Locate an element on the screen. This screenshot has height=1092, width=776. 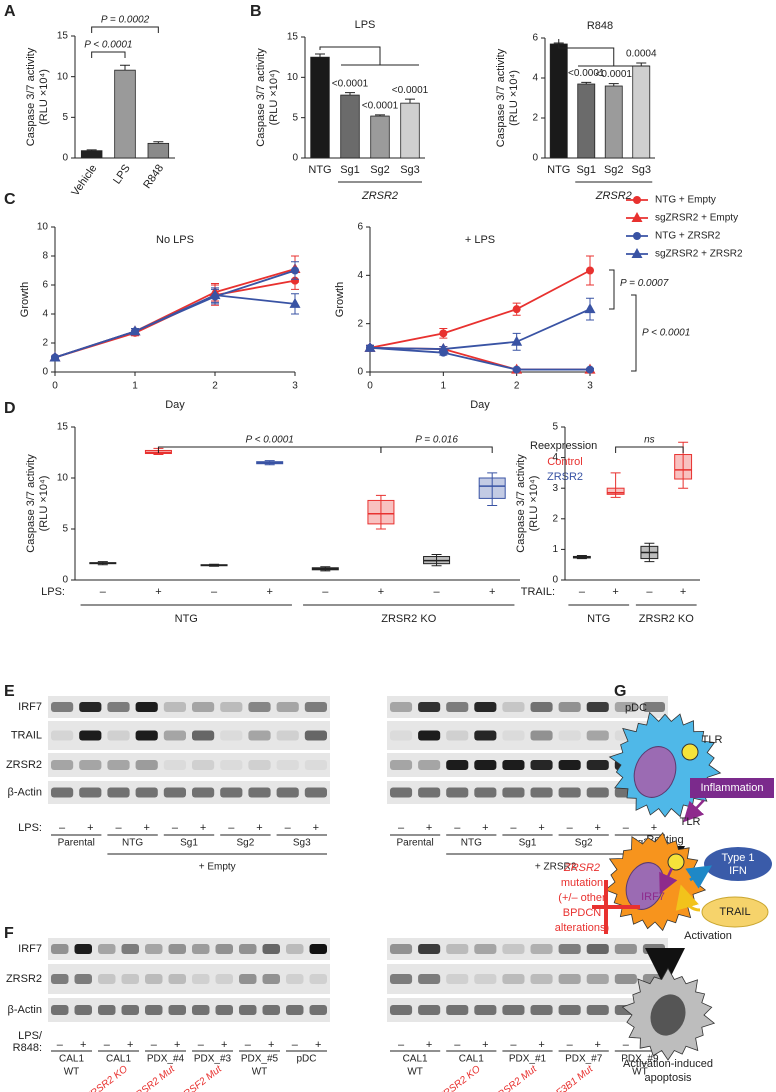
panel-label: B is located at coordinates (256, 11).